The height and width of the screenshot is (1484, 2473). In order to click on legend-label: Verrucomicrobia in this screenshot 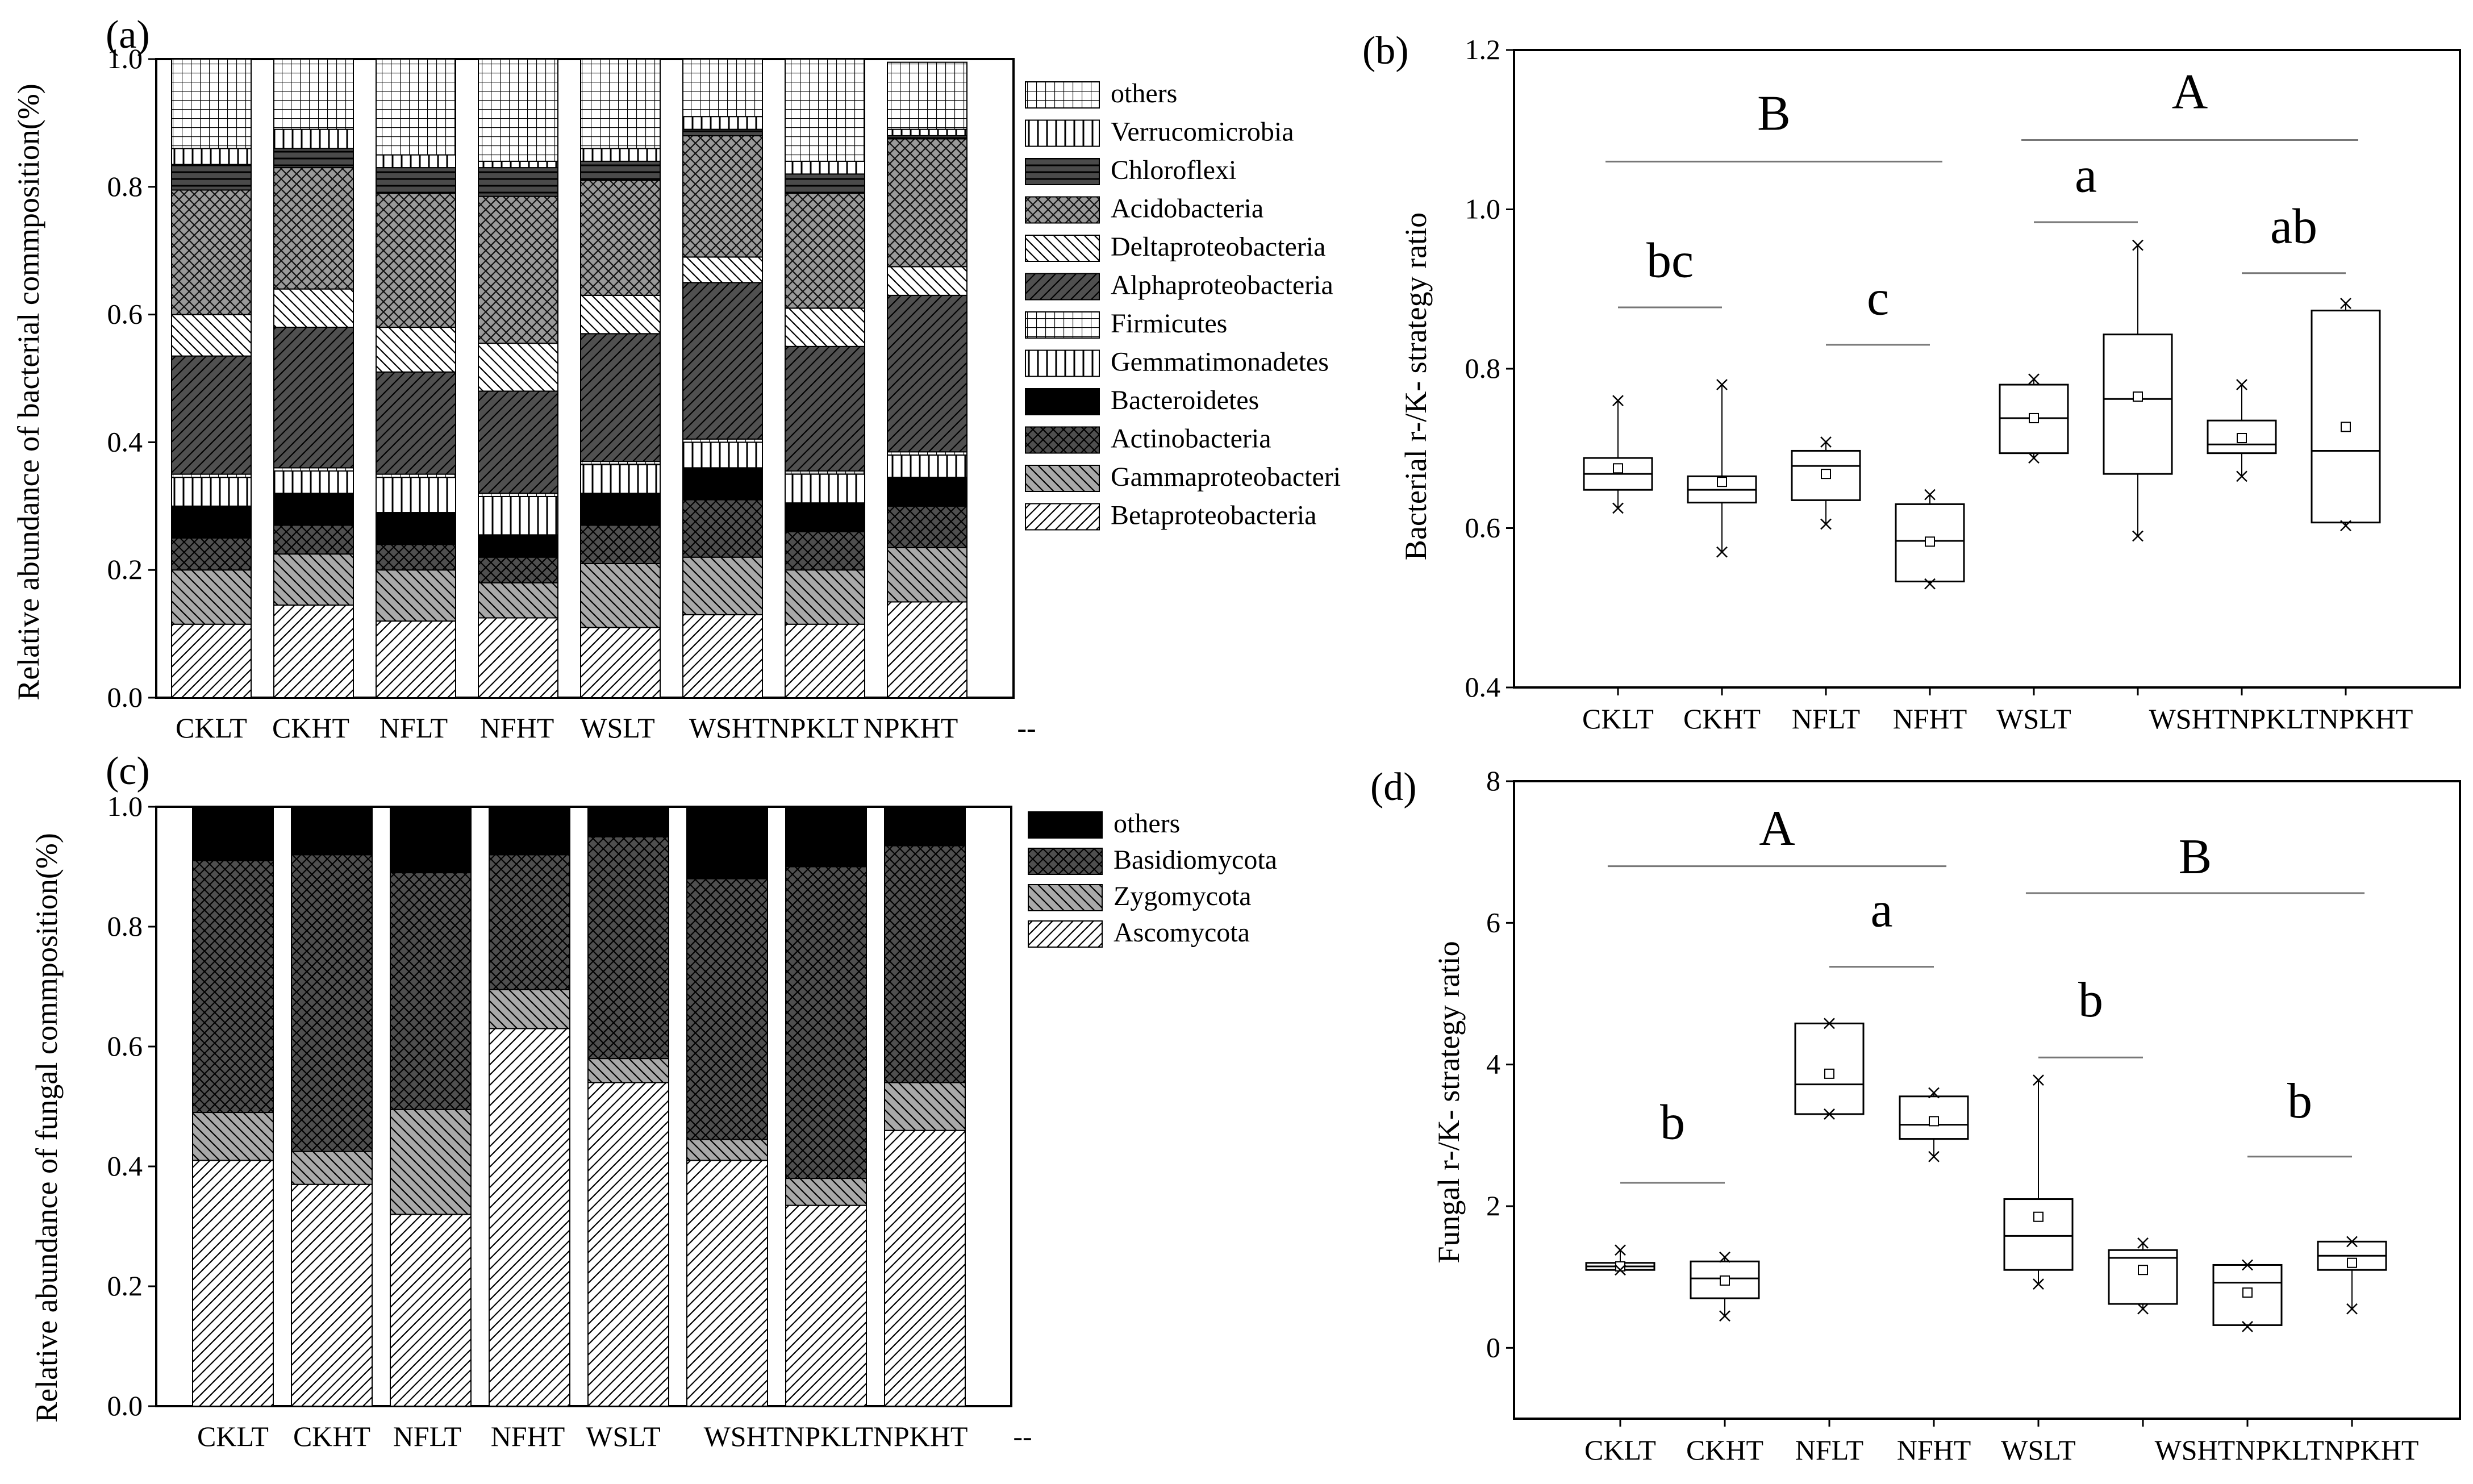, I will do `click(1202, 132)`.